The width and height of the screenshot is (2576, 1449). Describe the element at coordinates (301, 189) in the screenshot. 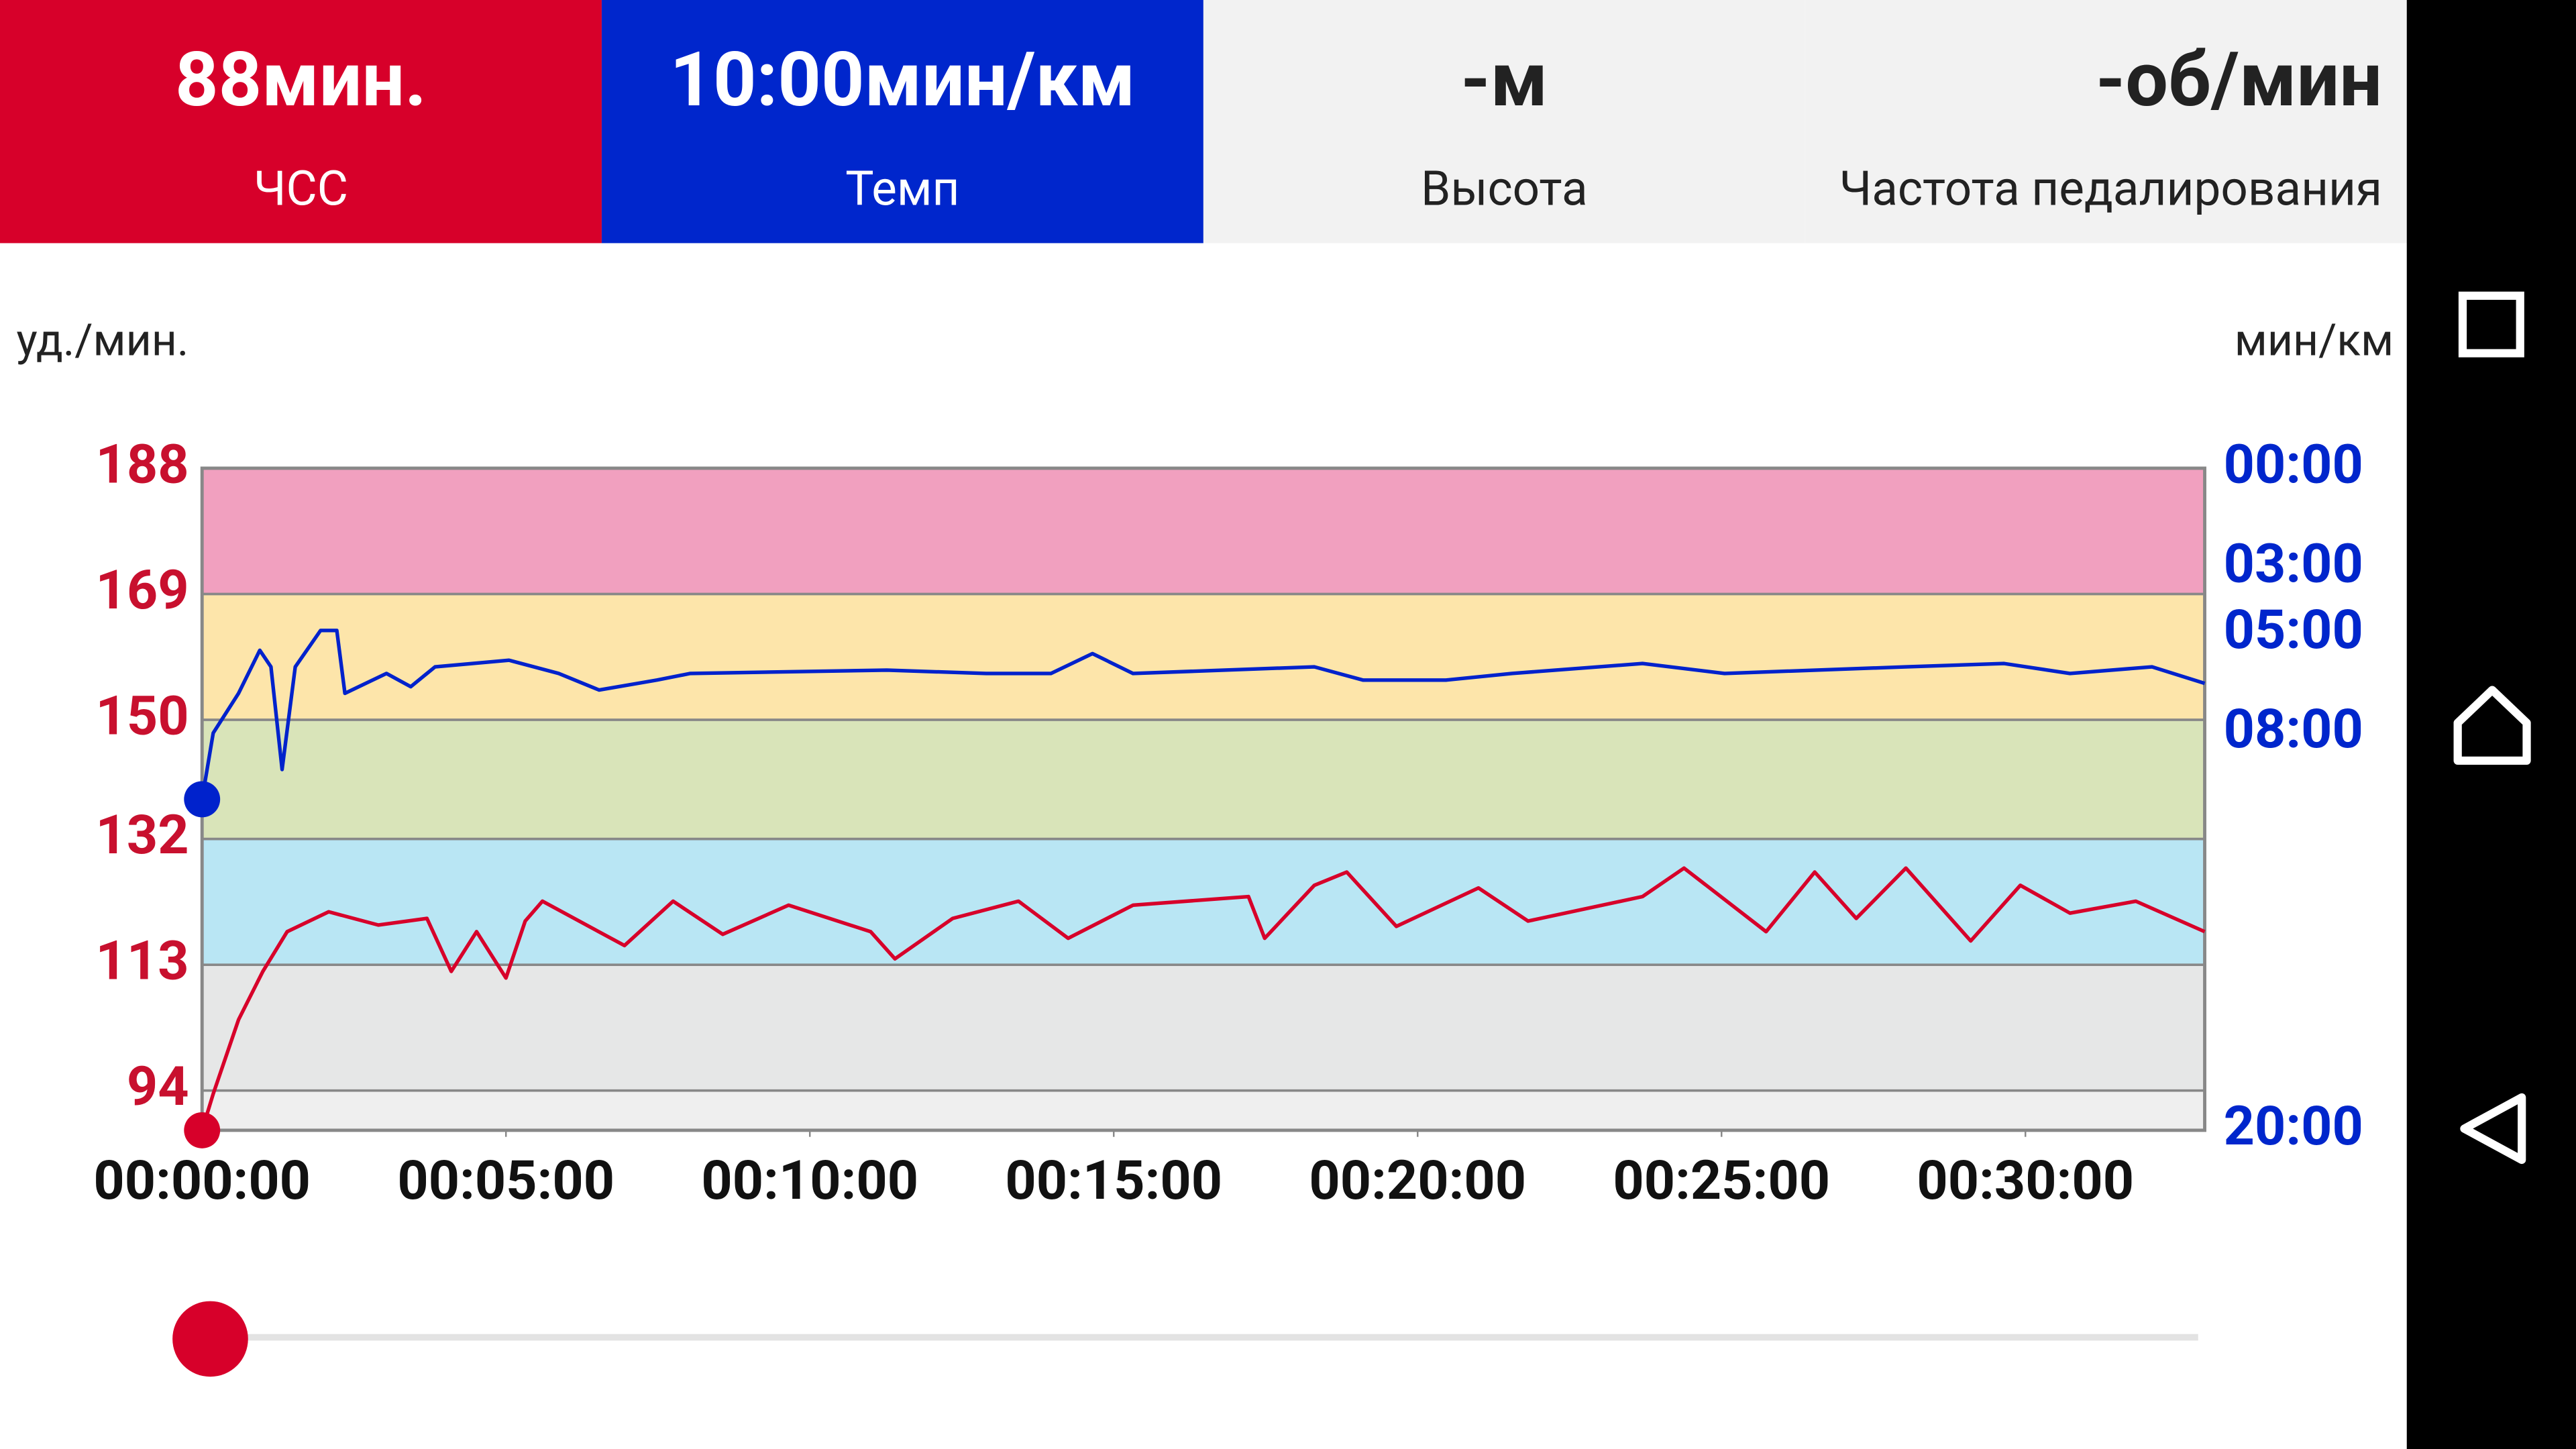

I see `tile-label: ЧСС` at that location.